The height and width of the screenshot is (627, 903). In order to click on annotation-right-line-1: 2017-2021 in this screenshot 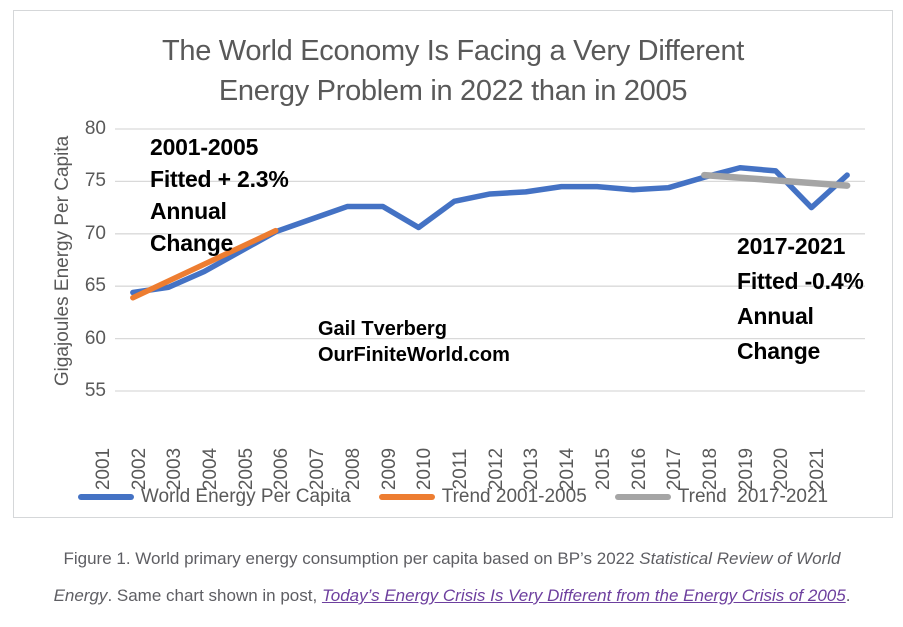, I will do `click(791, 246)`.